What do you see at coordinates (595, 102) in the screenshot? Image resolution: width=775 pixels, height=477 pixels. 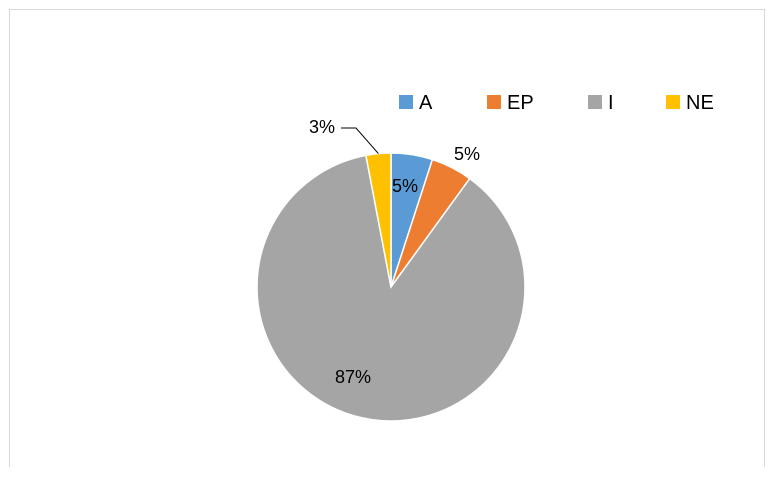 I see `legend-swatch-i` at bounding box center [595, 102].